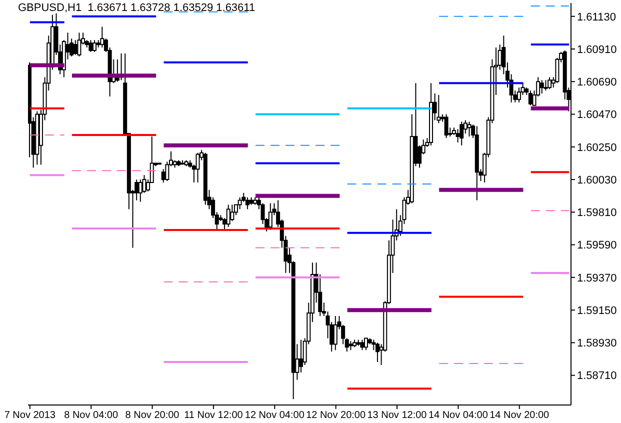 The height and width of the screenshot is (423, 621). What do you see at coordinates (597, 278) in the screenshot?
I see `y-tick-label: 1.59370` at bounding box center [597, 278].